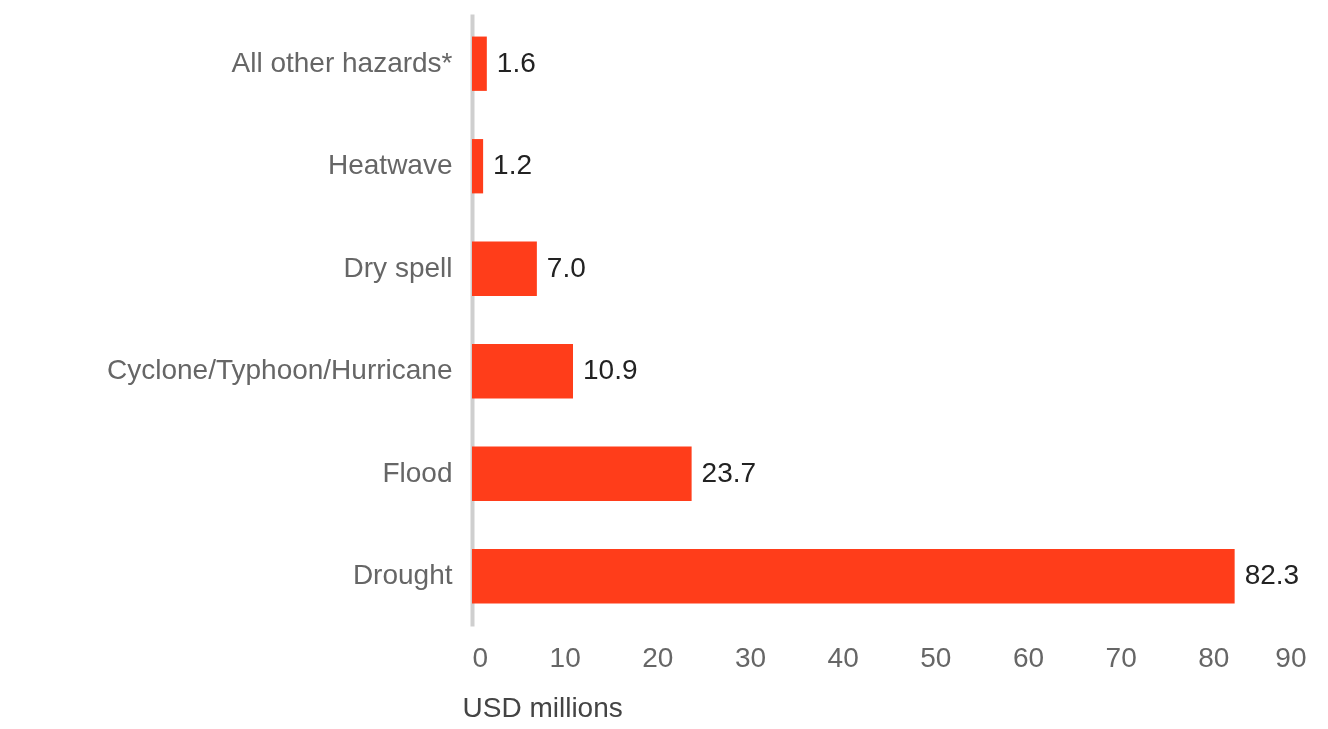  What do you see at coordinates (402, 575) in the screenshot?
I see `y-tick-label: Drought` at bounding box center [402, 575].